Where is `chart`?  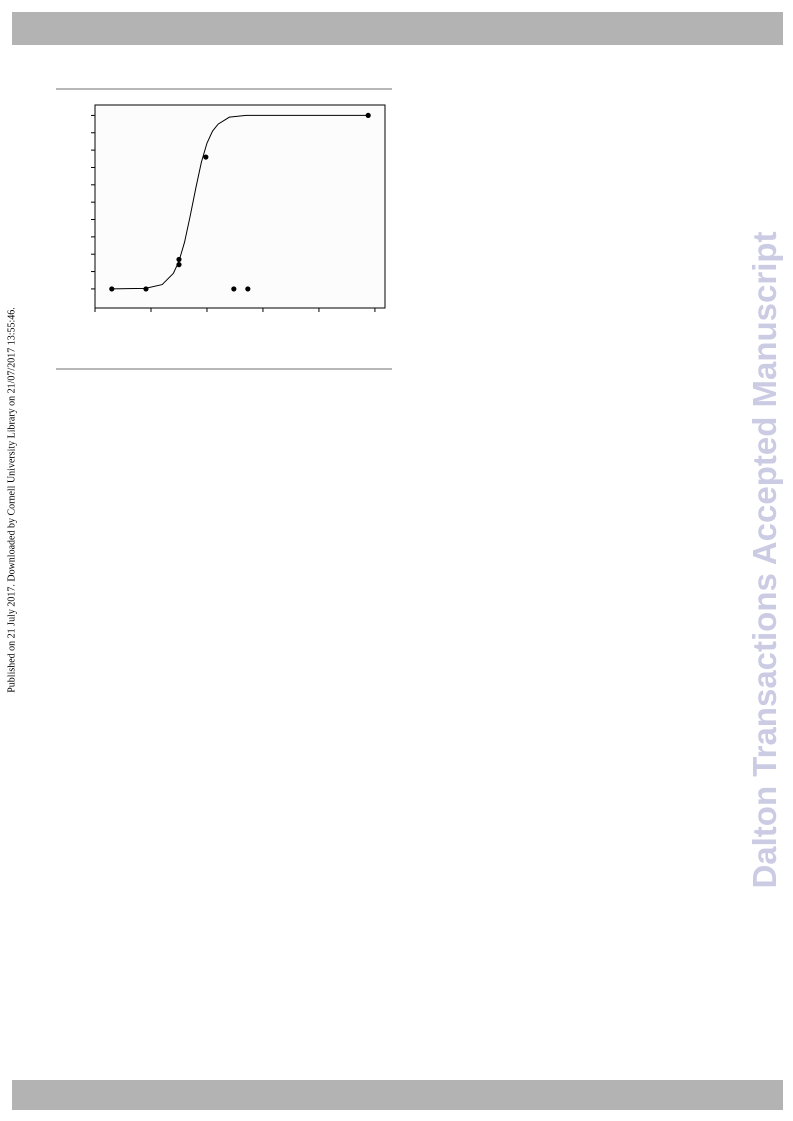 chart is located at coordinates (238, 208).